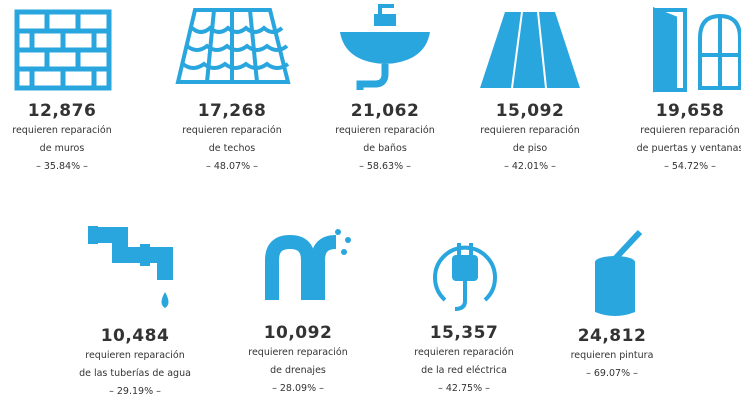  I want to click on stat-label: de la red eléctrica, so click(464, 370).